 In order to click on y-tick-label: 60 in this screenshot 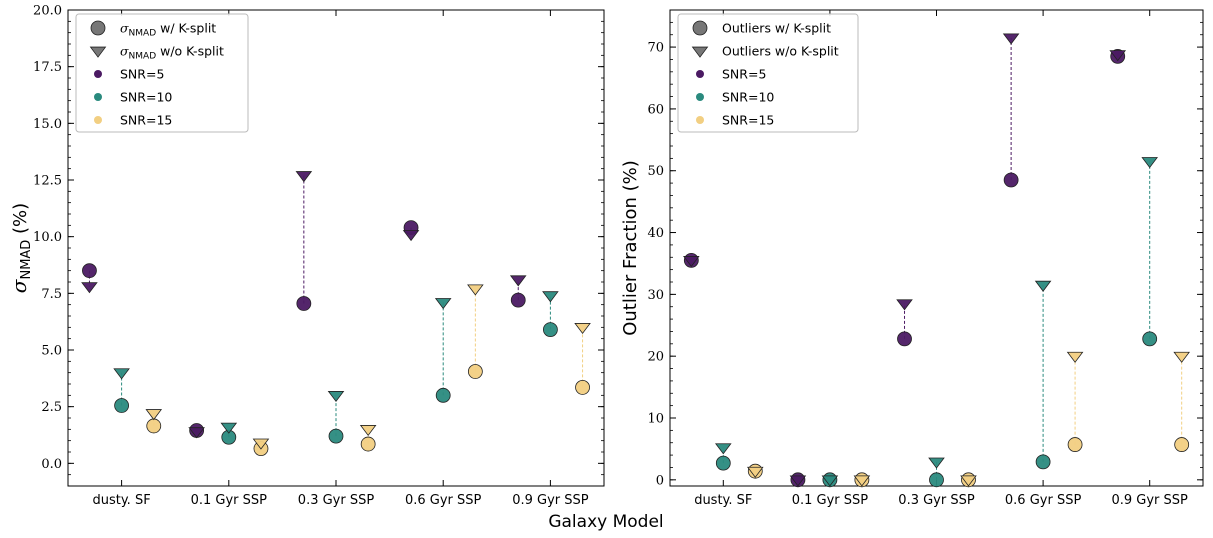, I will do `click(655, 109)`.